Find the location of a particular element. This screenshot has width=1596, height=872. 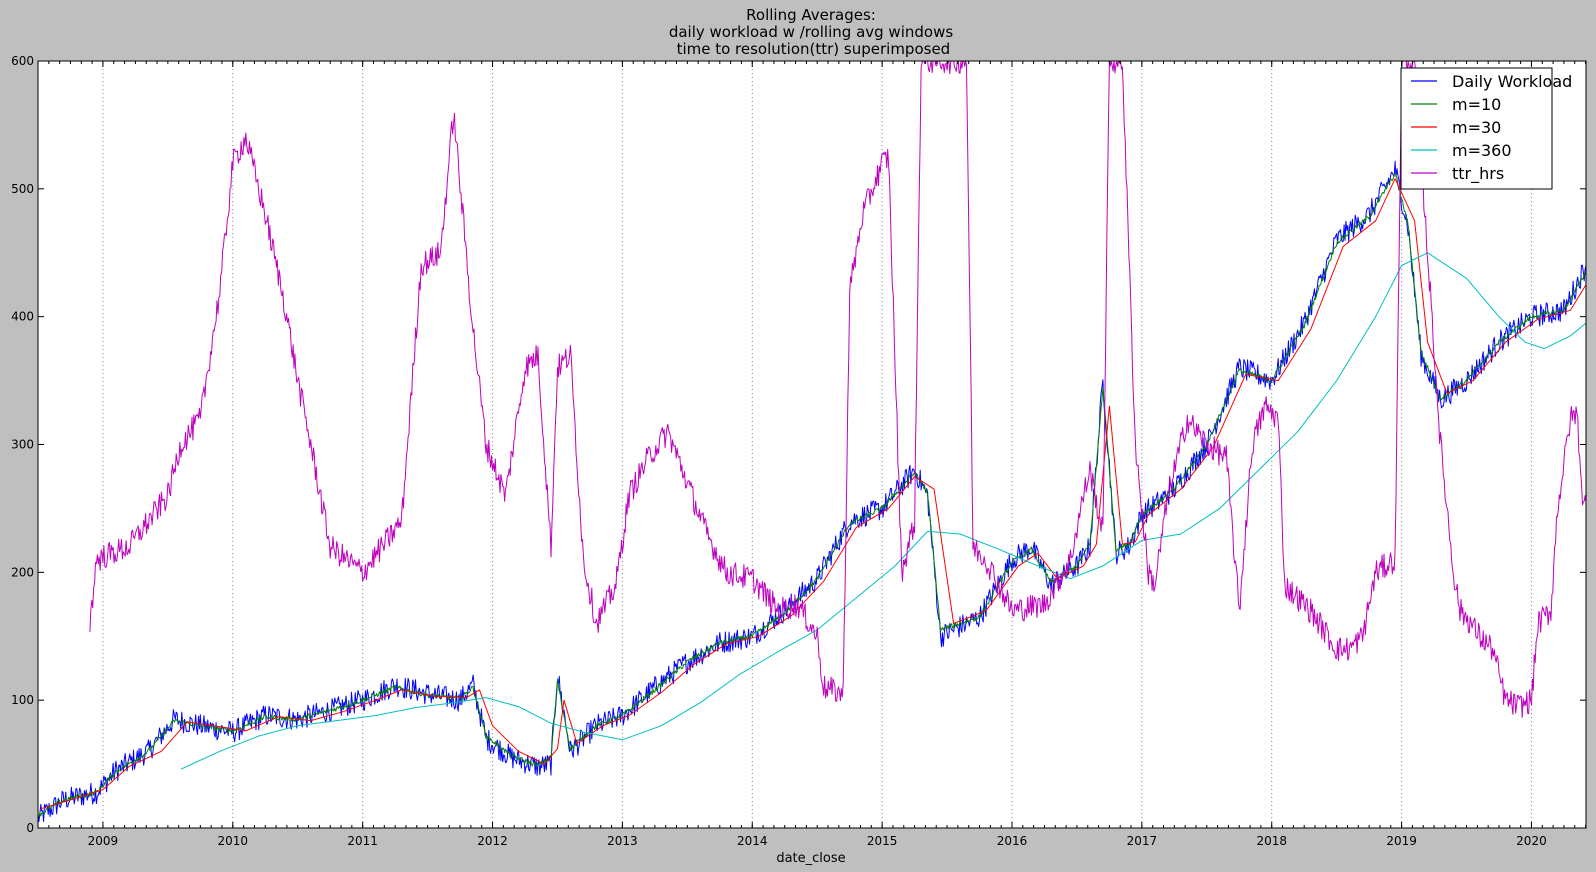

x-tick-label: 2009 is located at coordinates (103, 841).